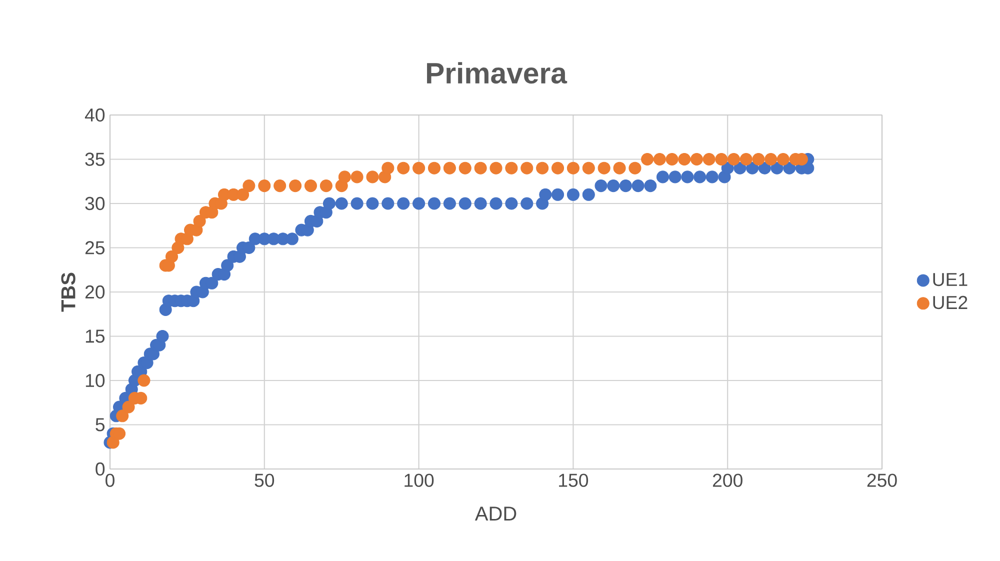 The width and height of the screenshot is (1000, 561). I want to click on y-tick-label: 40, so click(94, 115).